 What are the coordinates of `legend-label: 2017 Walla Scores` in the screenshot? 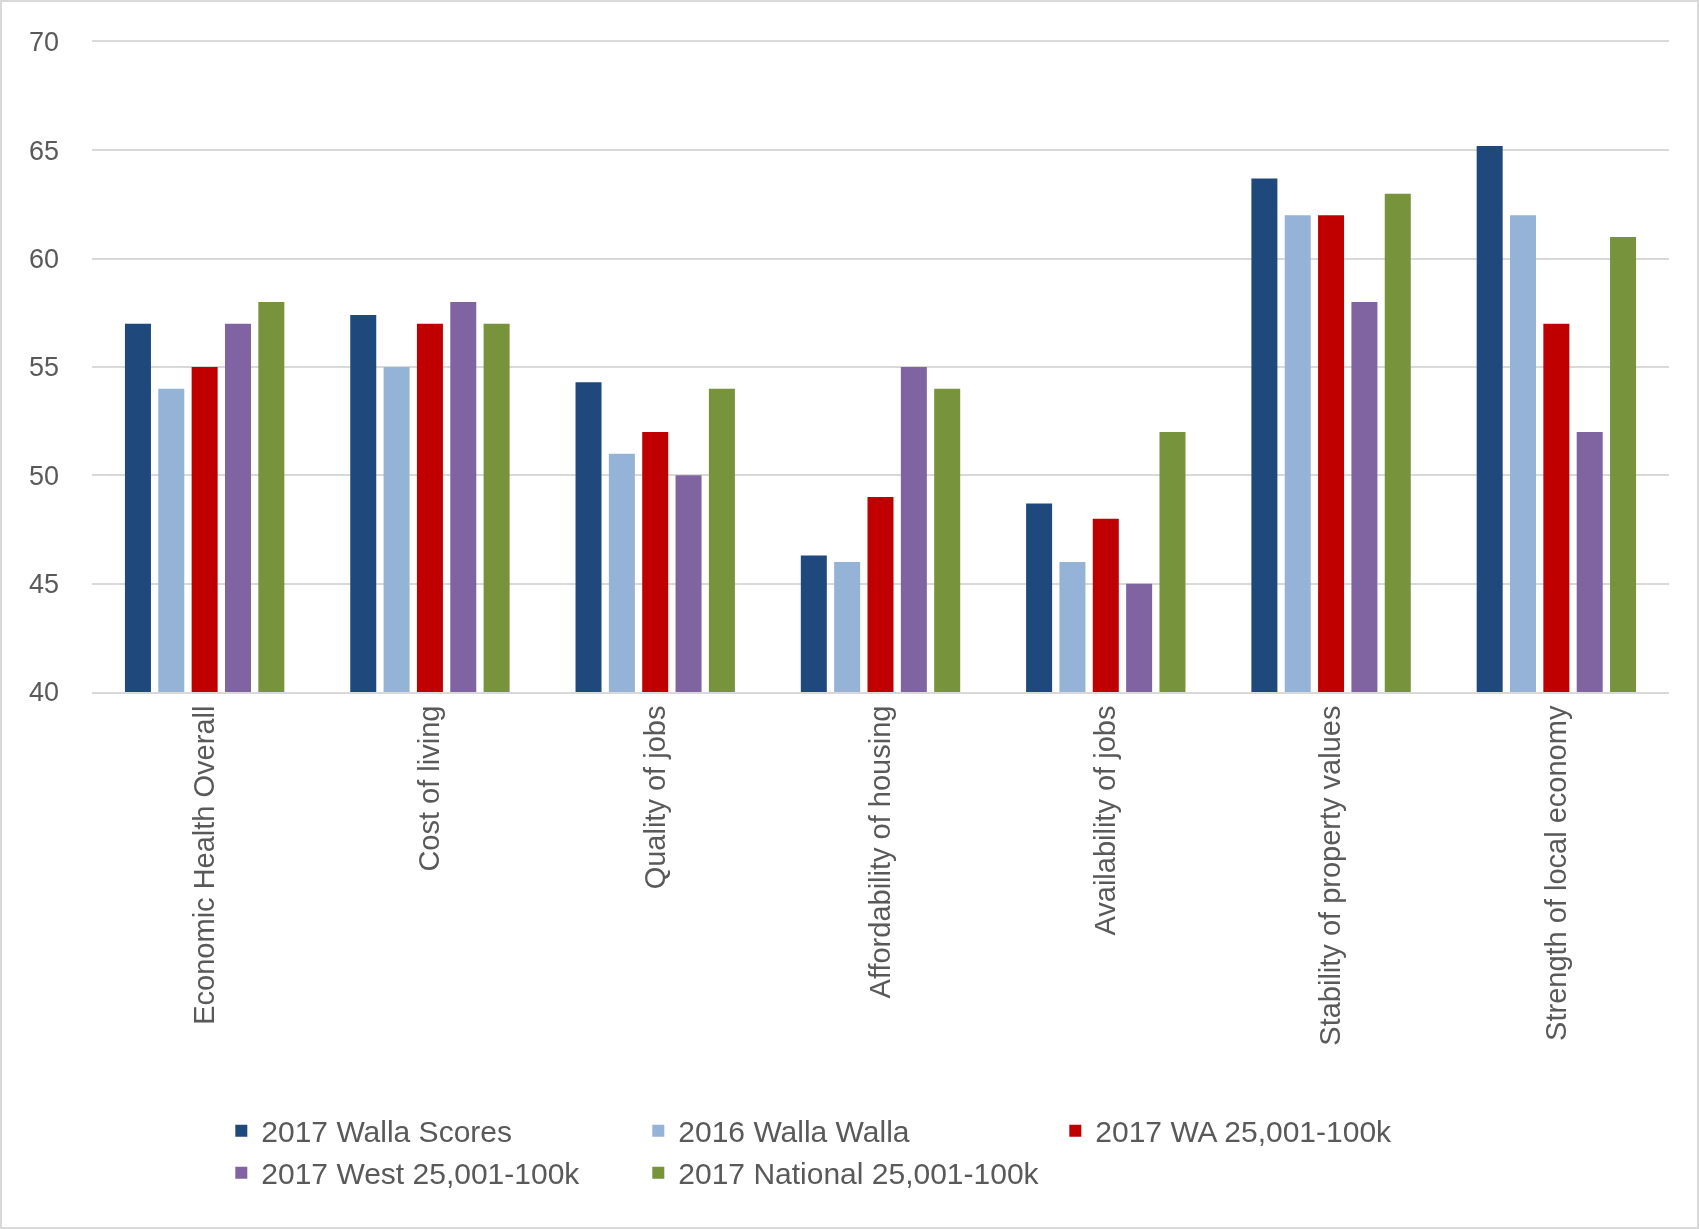 It's located at (386, 1132).